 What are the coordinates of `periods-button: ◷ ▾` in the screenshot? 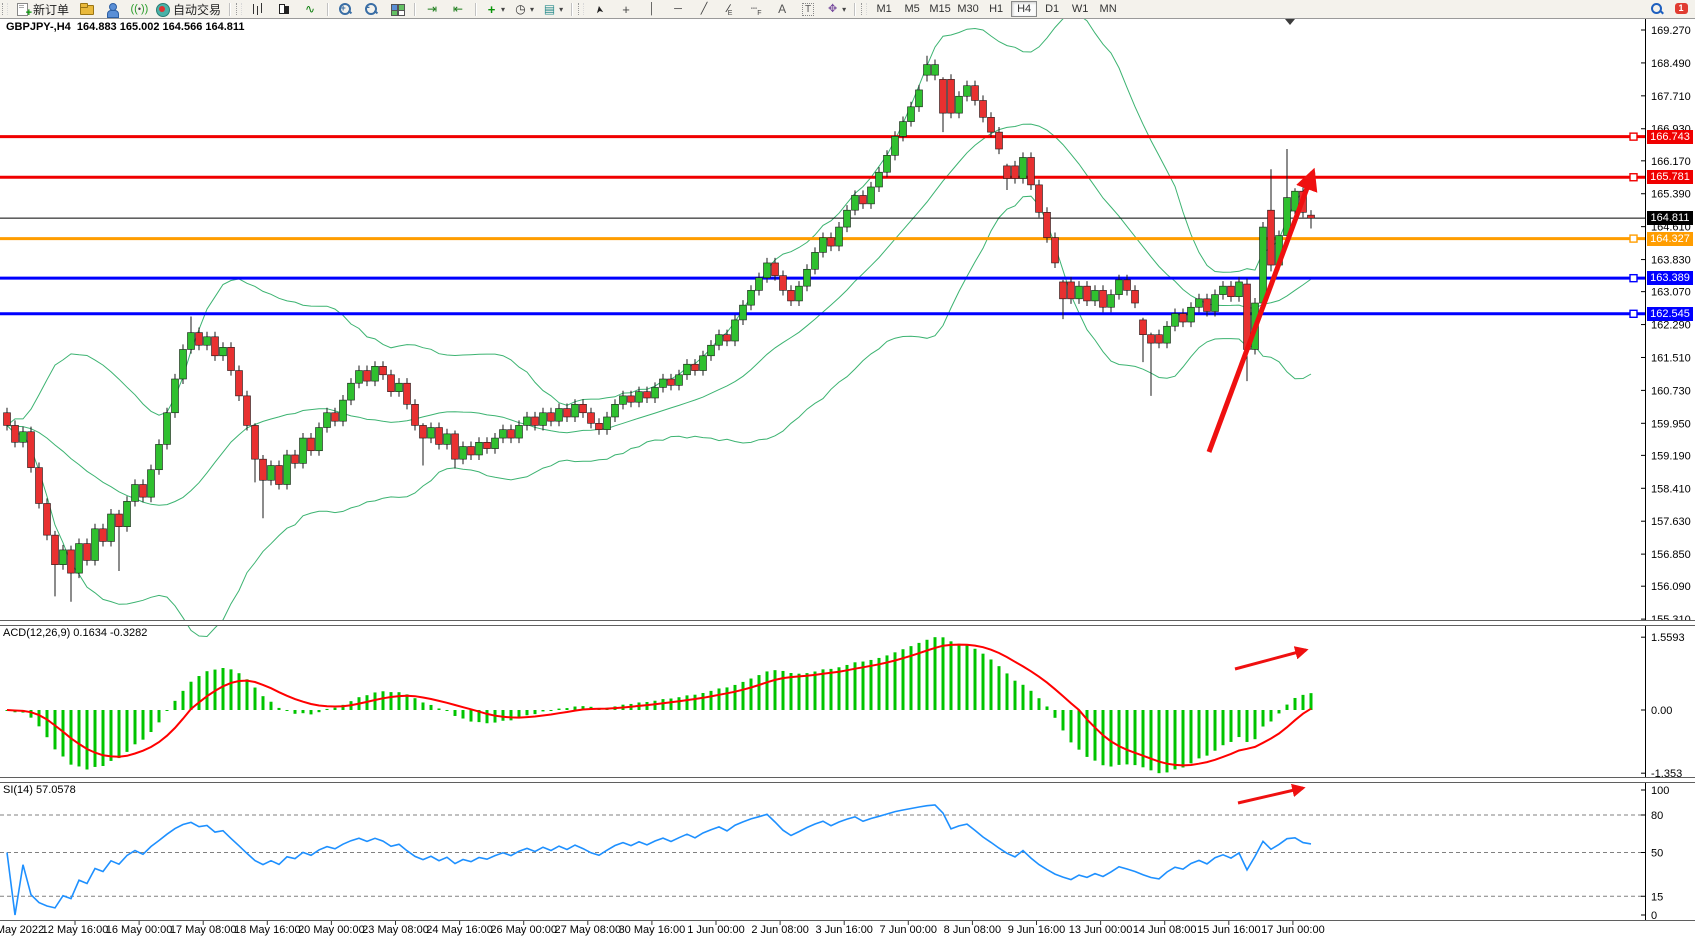 It's located at (523, 9).